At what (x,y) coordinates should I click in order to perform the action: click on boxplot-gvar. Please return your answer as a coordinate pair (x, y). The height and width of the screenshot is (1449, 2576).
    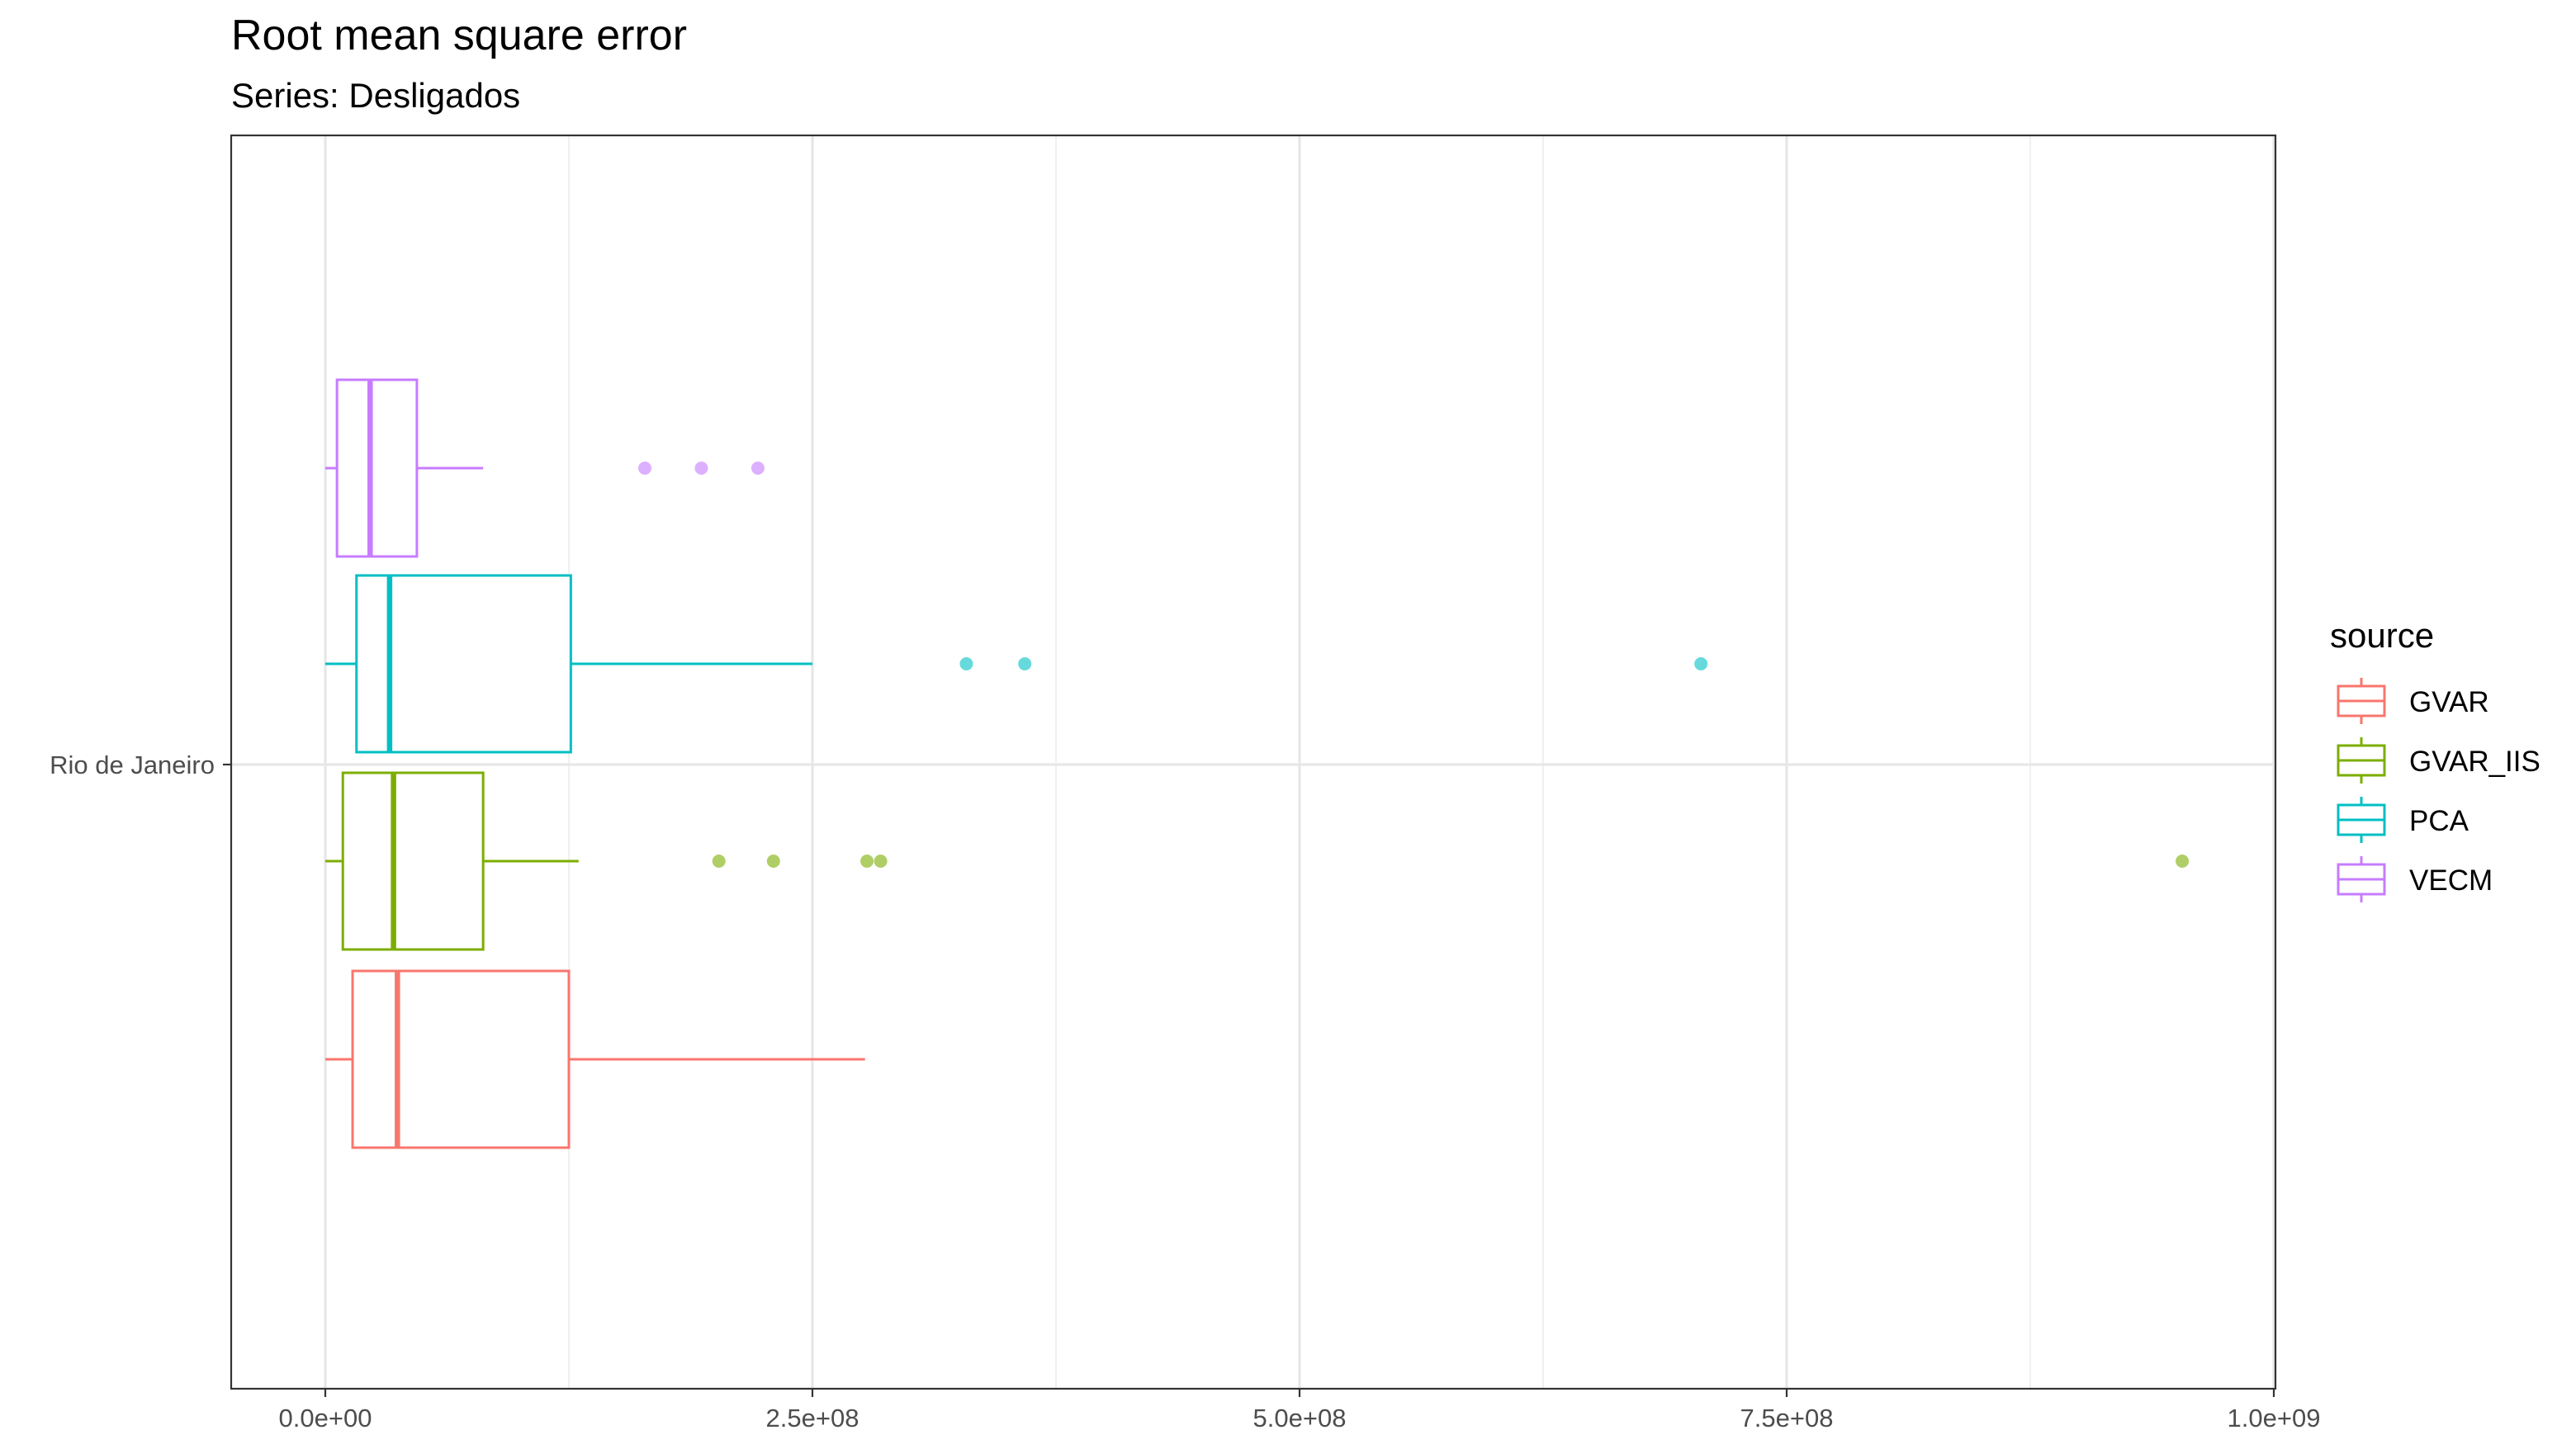
    Looking at the image, I should click on (595, 1059).